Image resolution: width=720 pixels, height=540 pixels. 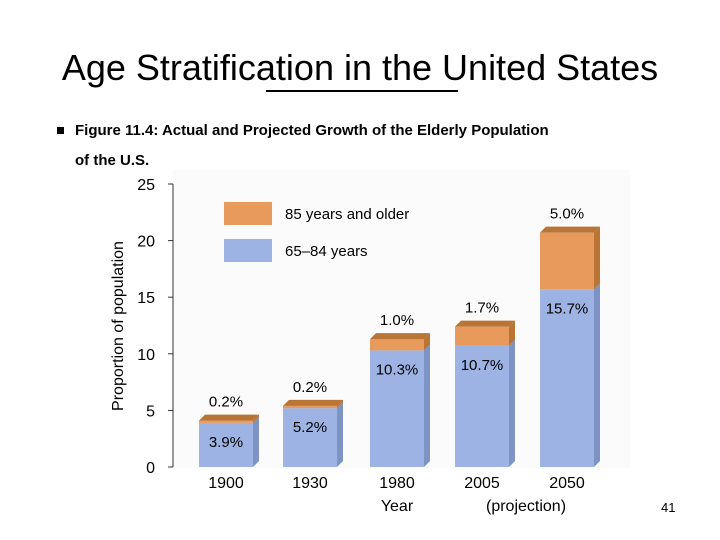 I want to click on figure-caption-continued: of the U.S., so click(x=112, y=160).